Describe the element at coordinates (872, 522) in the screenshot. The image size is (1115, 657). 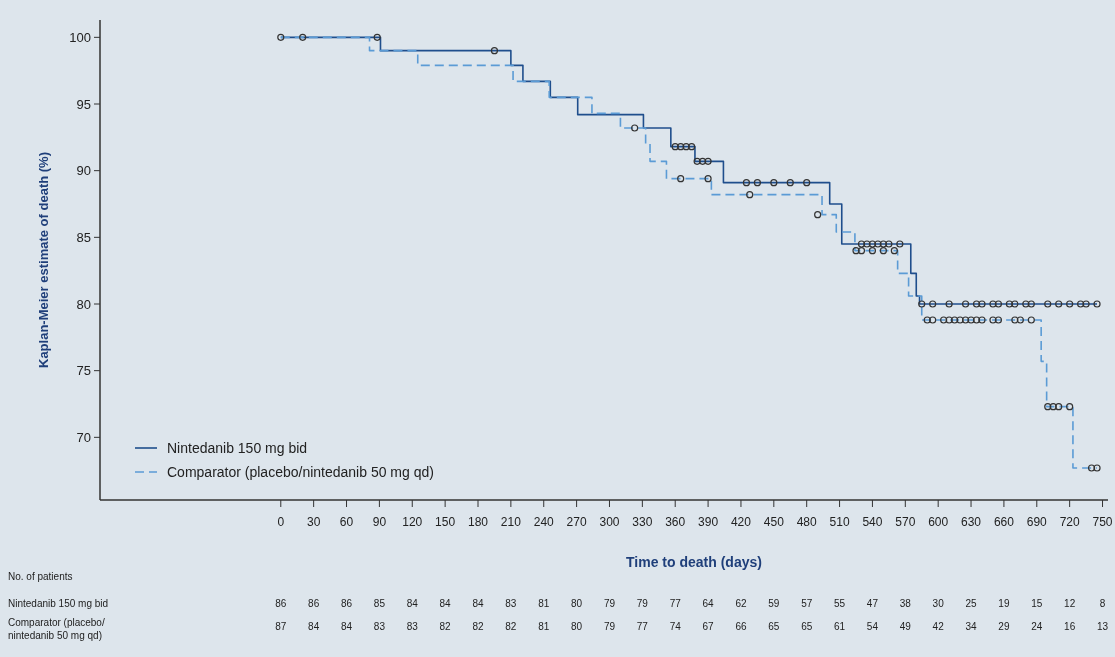
I see `x-tick-label: 540` at that location.